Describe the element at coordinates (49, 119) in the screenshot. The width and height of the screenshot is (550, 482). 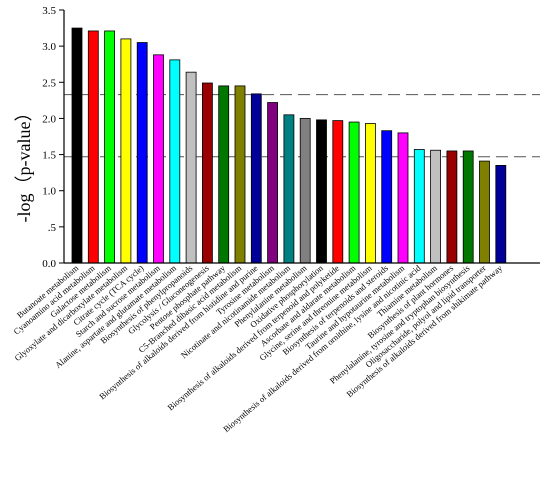
I see `y-tick-label: 2.0` at that location.